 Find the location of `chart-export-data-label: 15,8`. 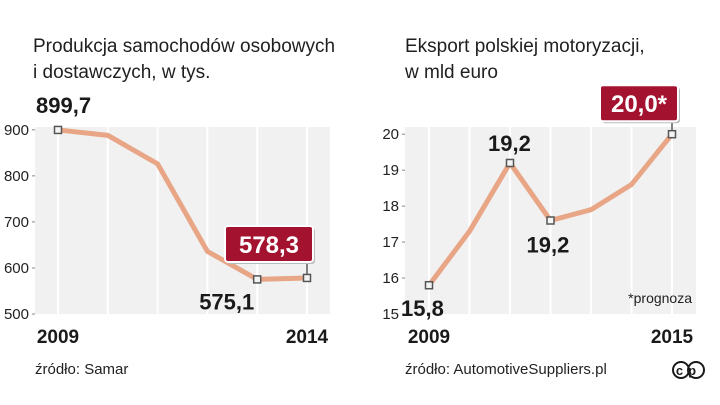

chart-export-data-label: 15,8 is located at coordinates (422, 308).